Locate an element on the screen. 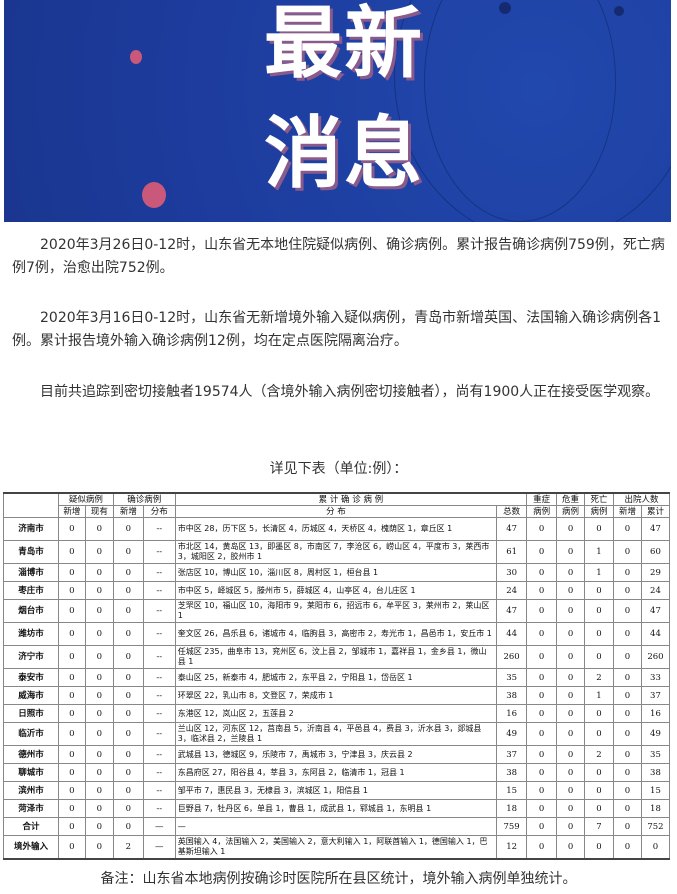 The height and width of the screenshot is (894, 677). header-confirmed-dist: 分布 is located at coordinates (159, 511).